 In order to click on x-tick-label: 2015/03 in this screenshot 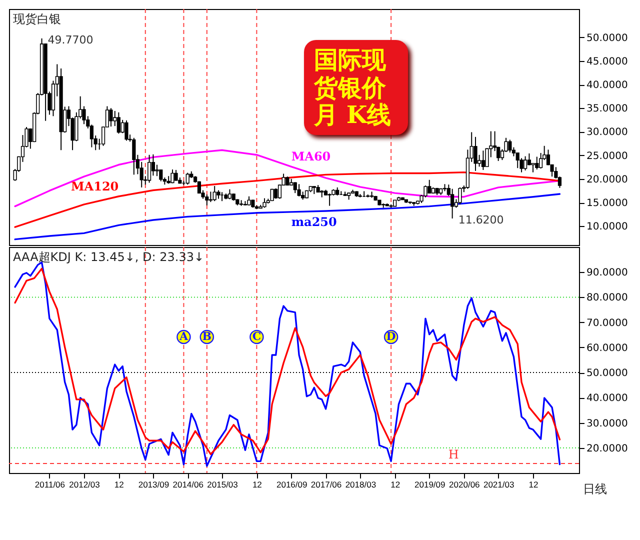, I will do `click(222, 485)`.